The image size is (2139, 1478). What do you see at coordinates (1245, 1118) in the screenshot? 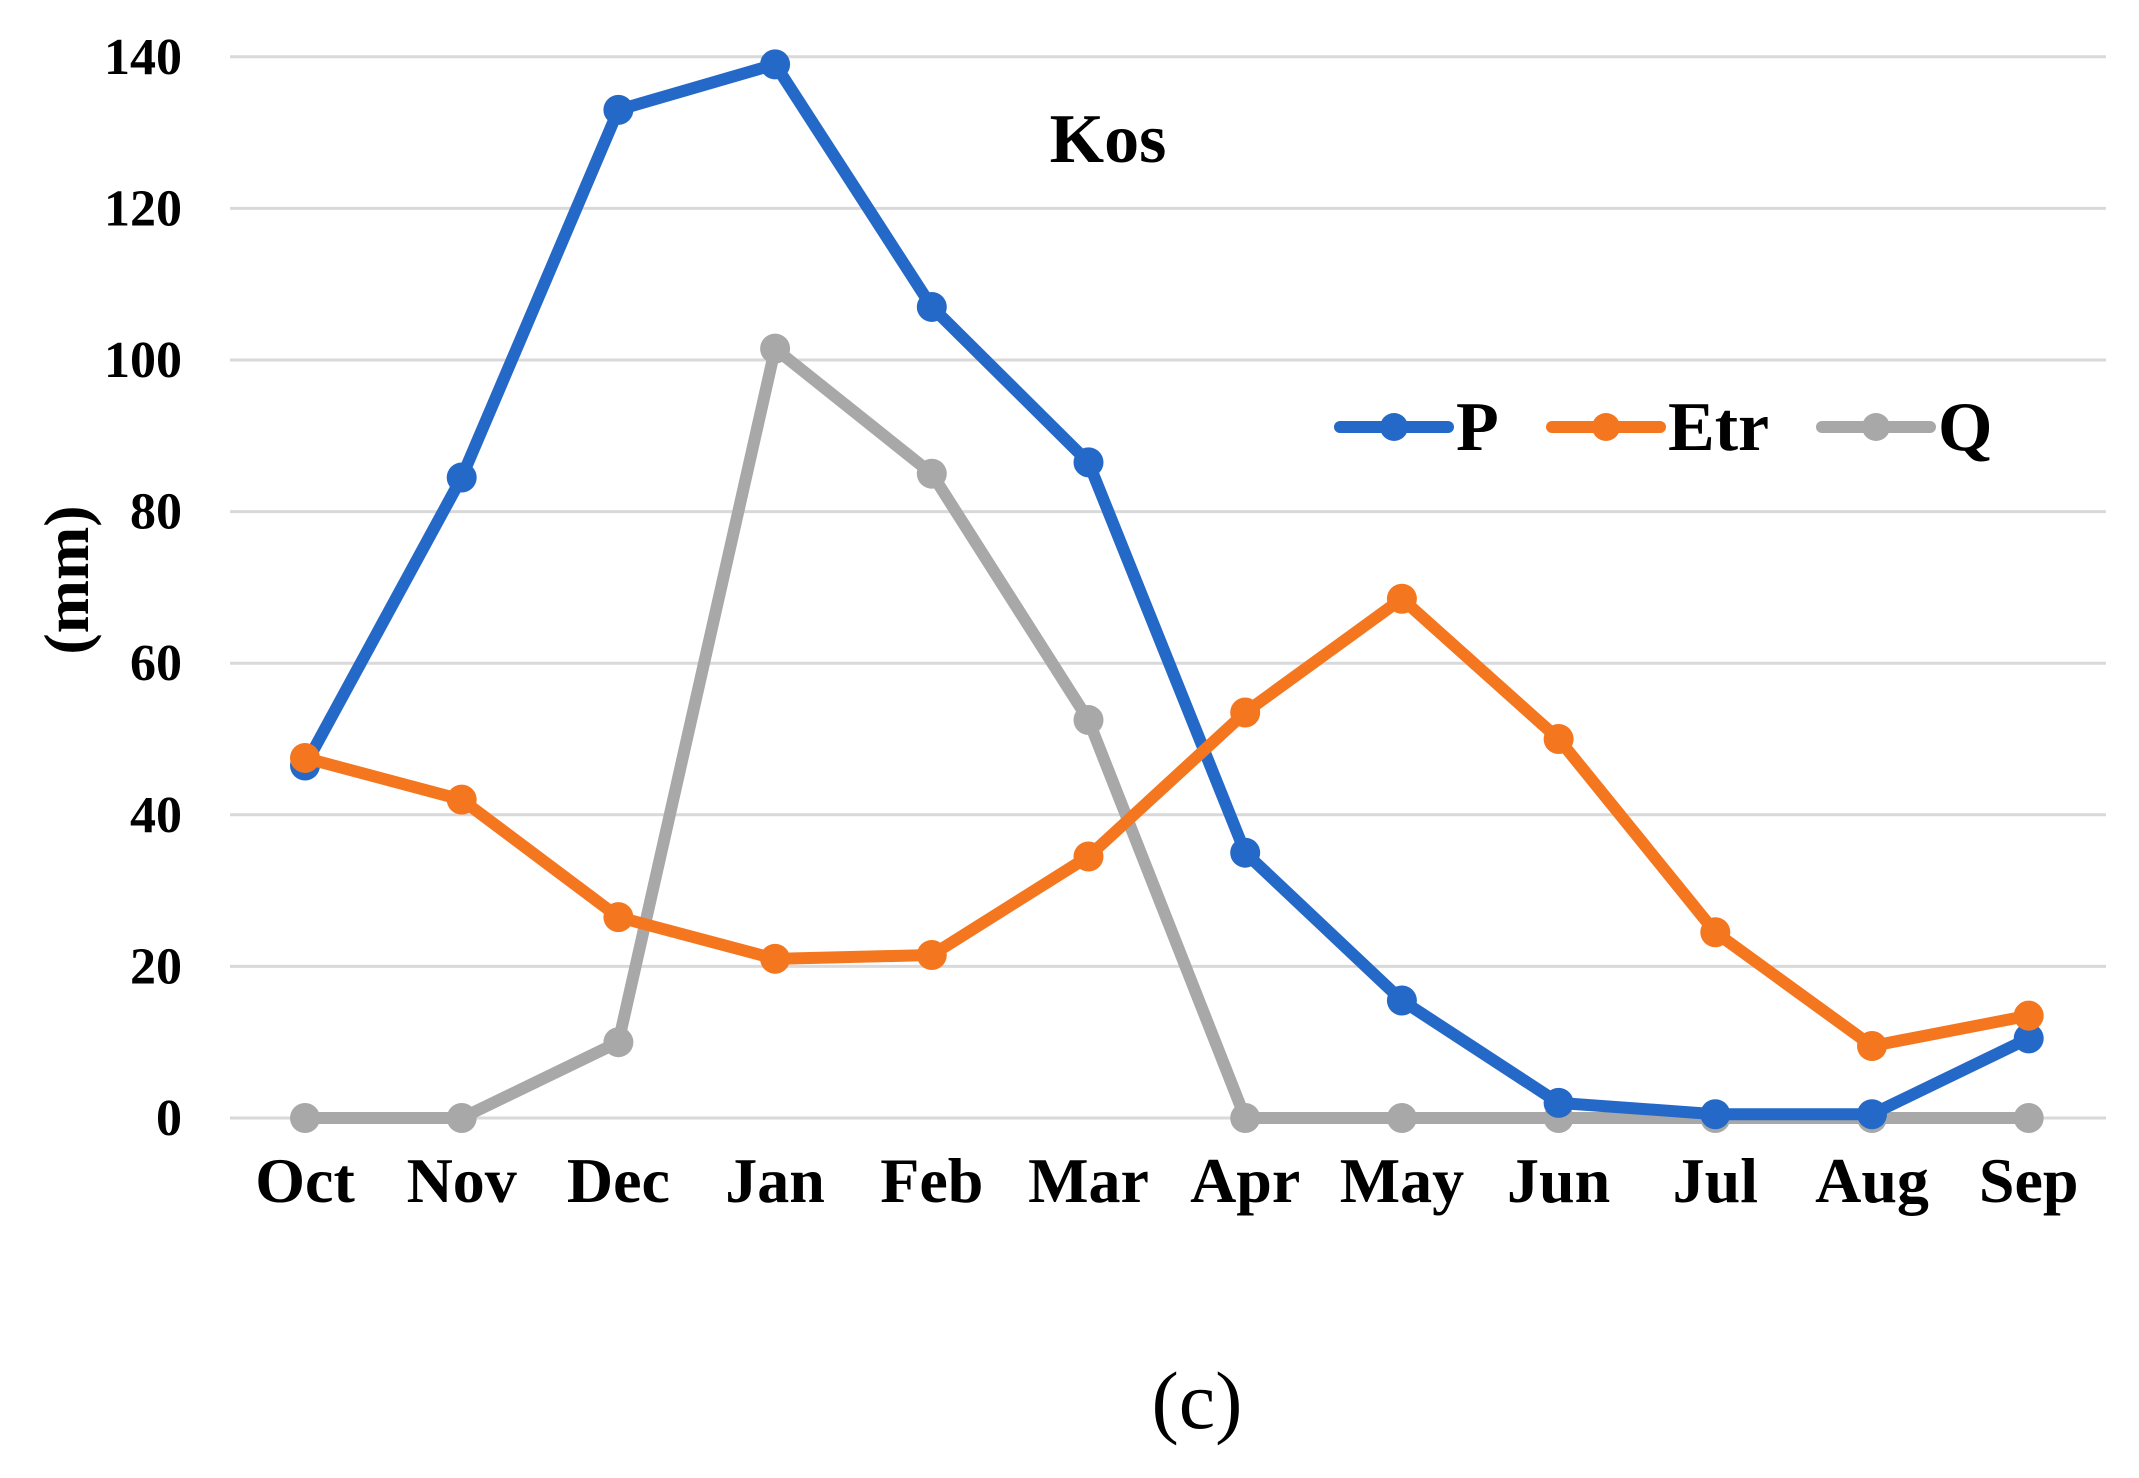
I see `data-point-Q-Apr` at bounding box center [1245, 1118].